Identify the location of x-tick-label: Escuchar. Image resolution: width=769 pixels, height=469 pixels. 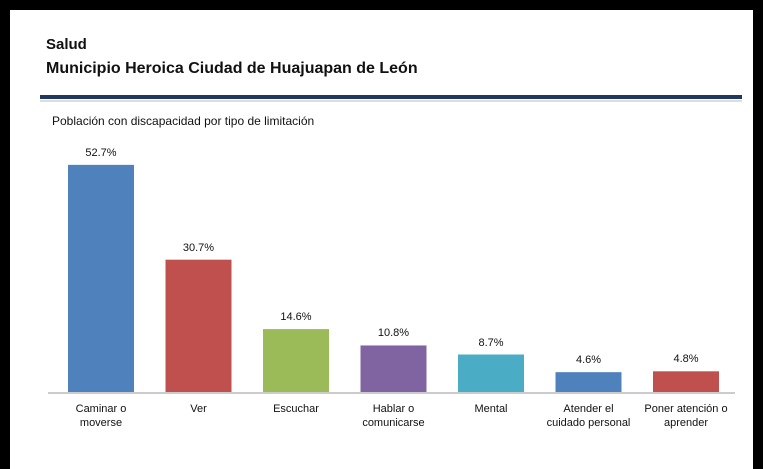
(296, 409).